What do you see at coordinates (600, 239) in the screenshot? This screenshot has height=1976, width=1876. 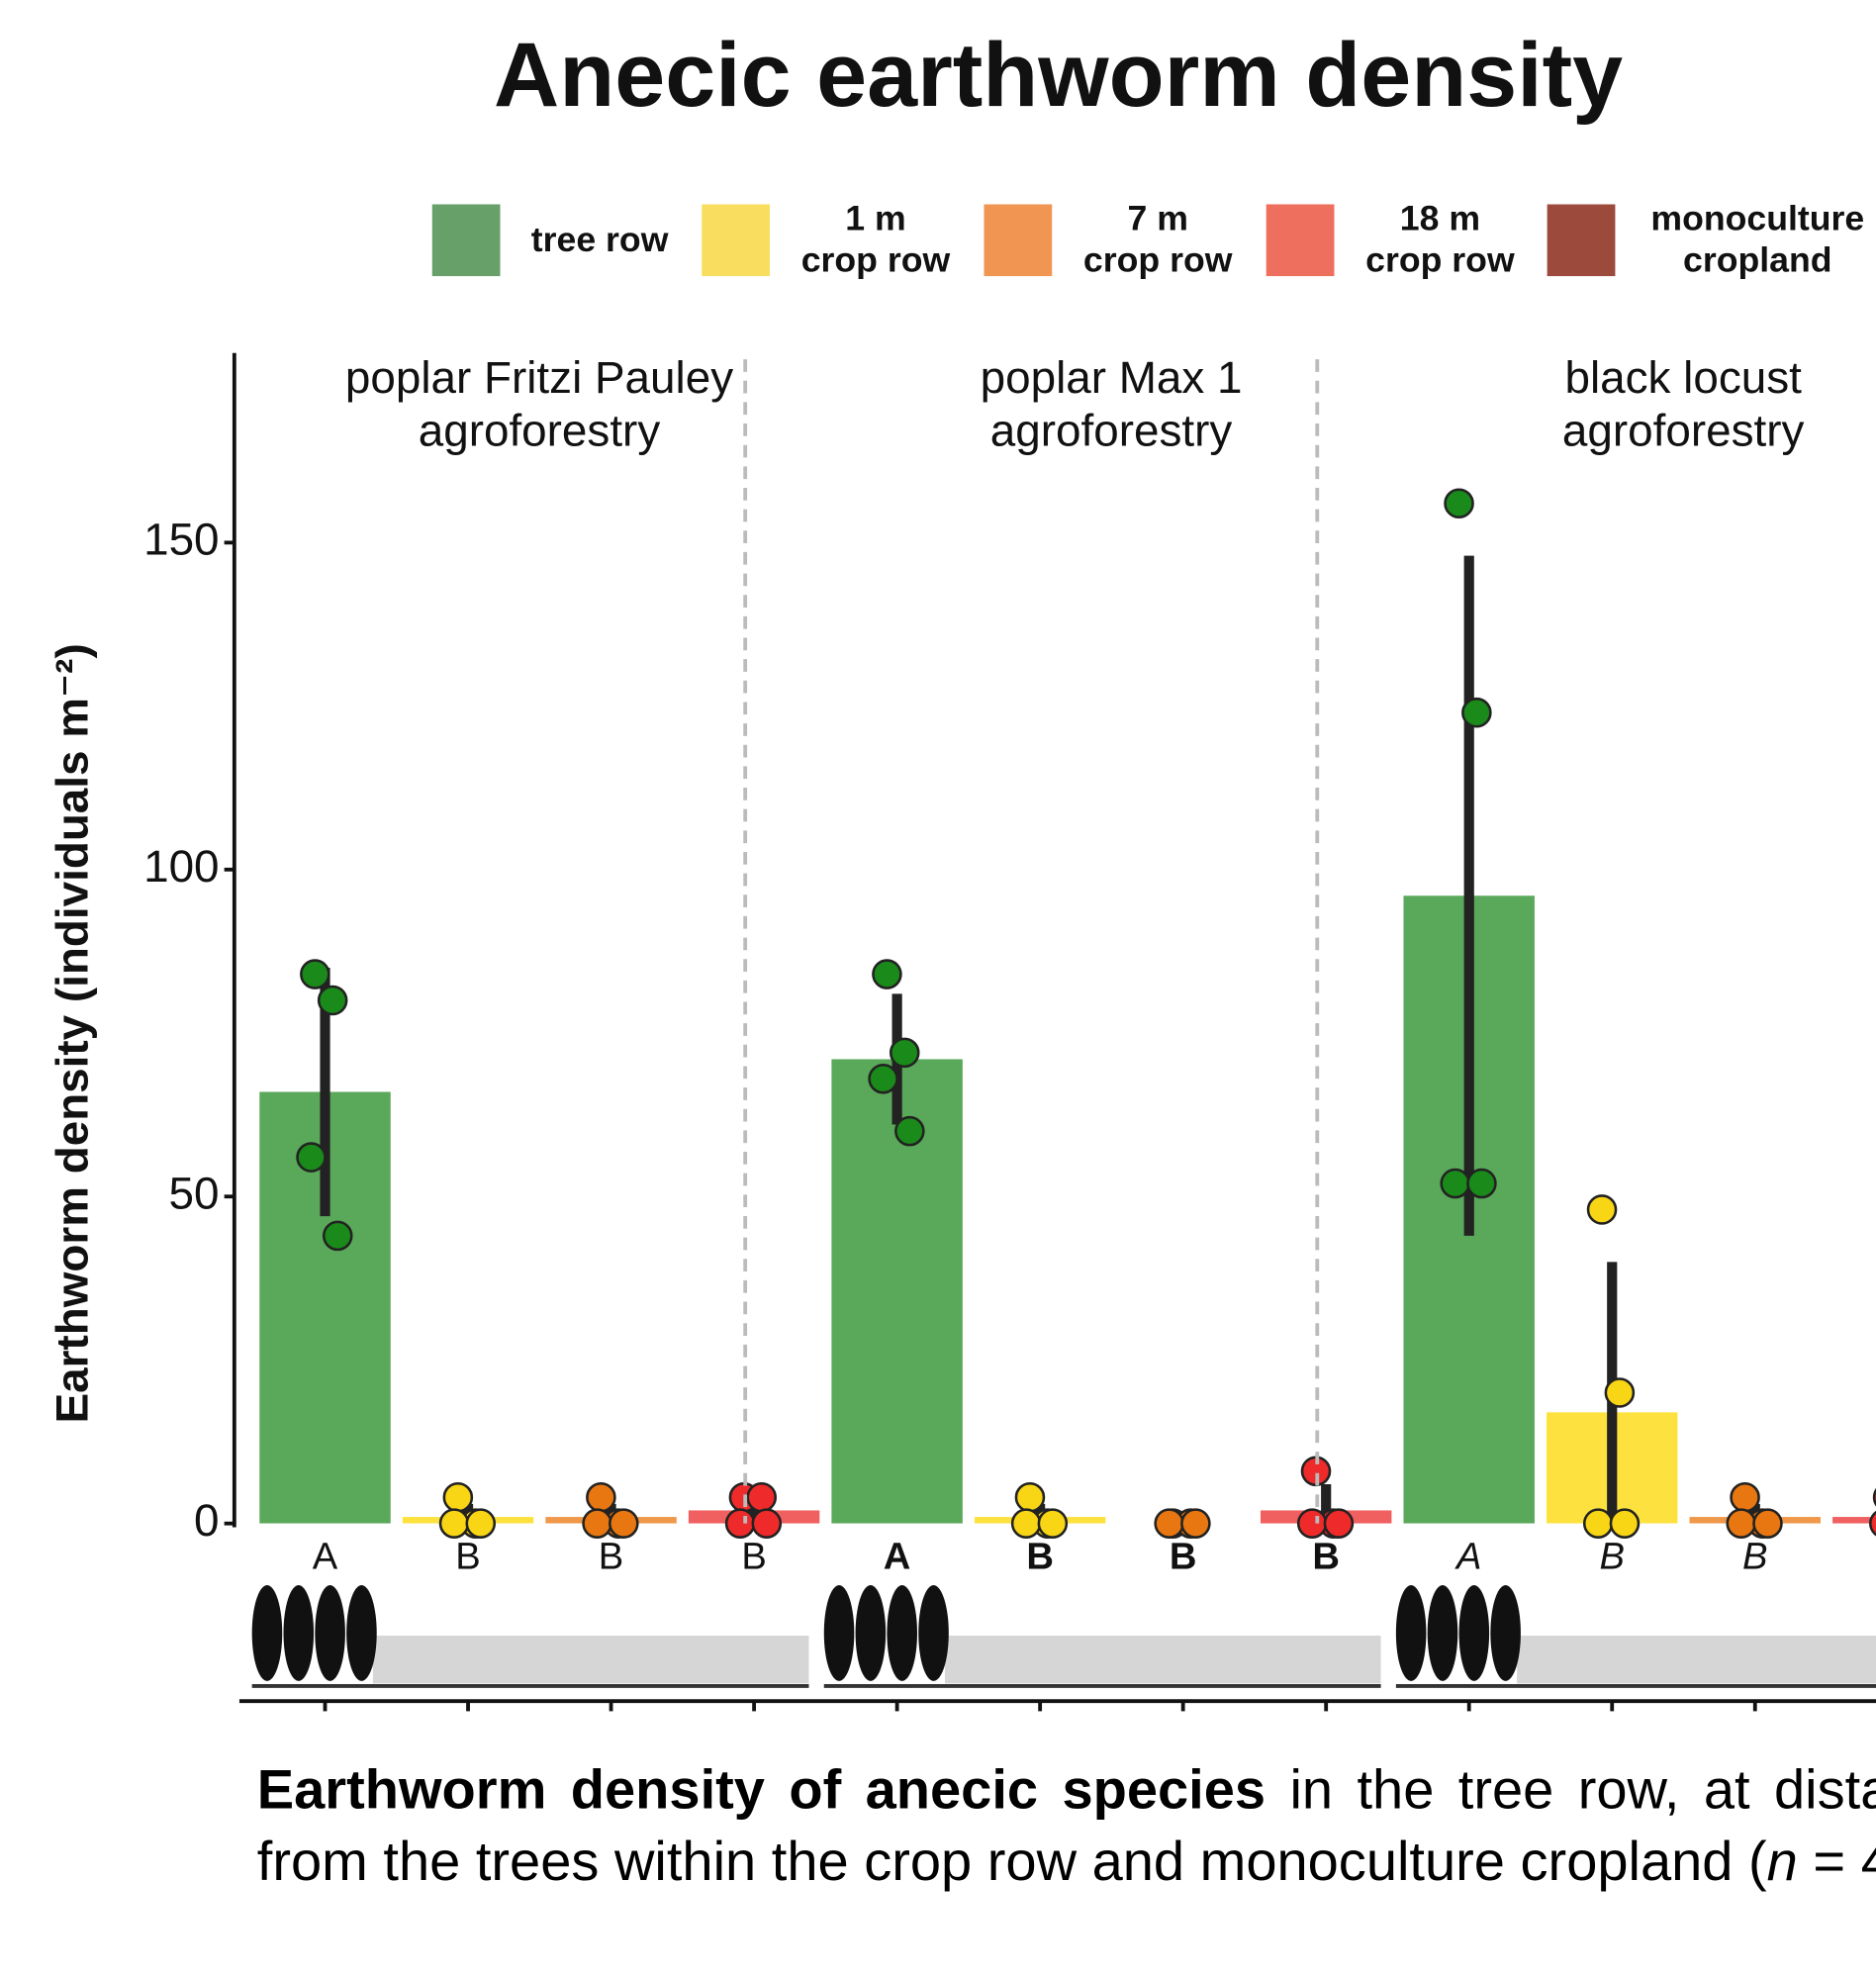 I see `legend-label: tree row` at bounding box center [600, 239].